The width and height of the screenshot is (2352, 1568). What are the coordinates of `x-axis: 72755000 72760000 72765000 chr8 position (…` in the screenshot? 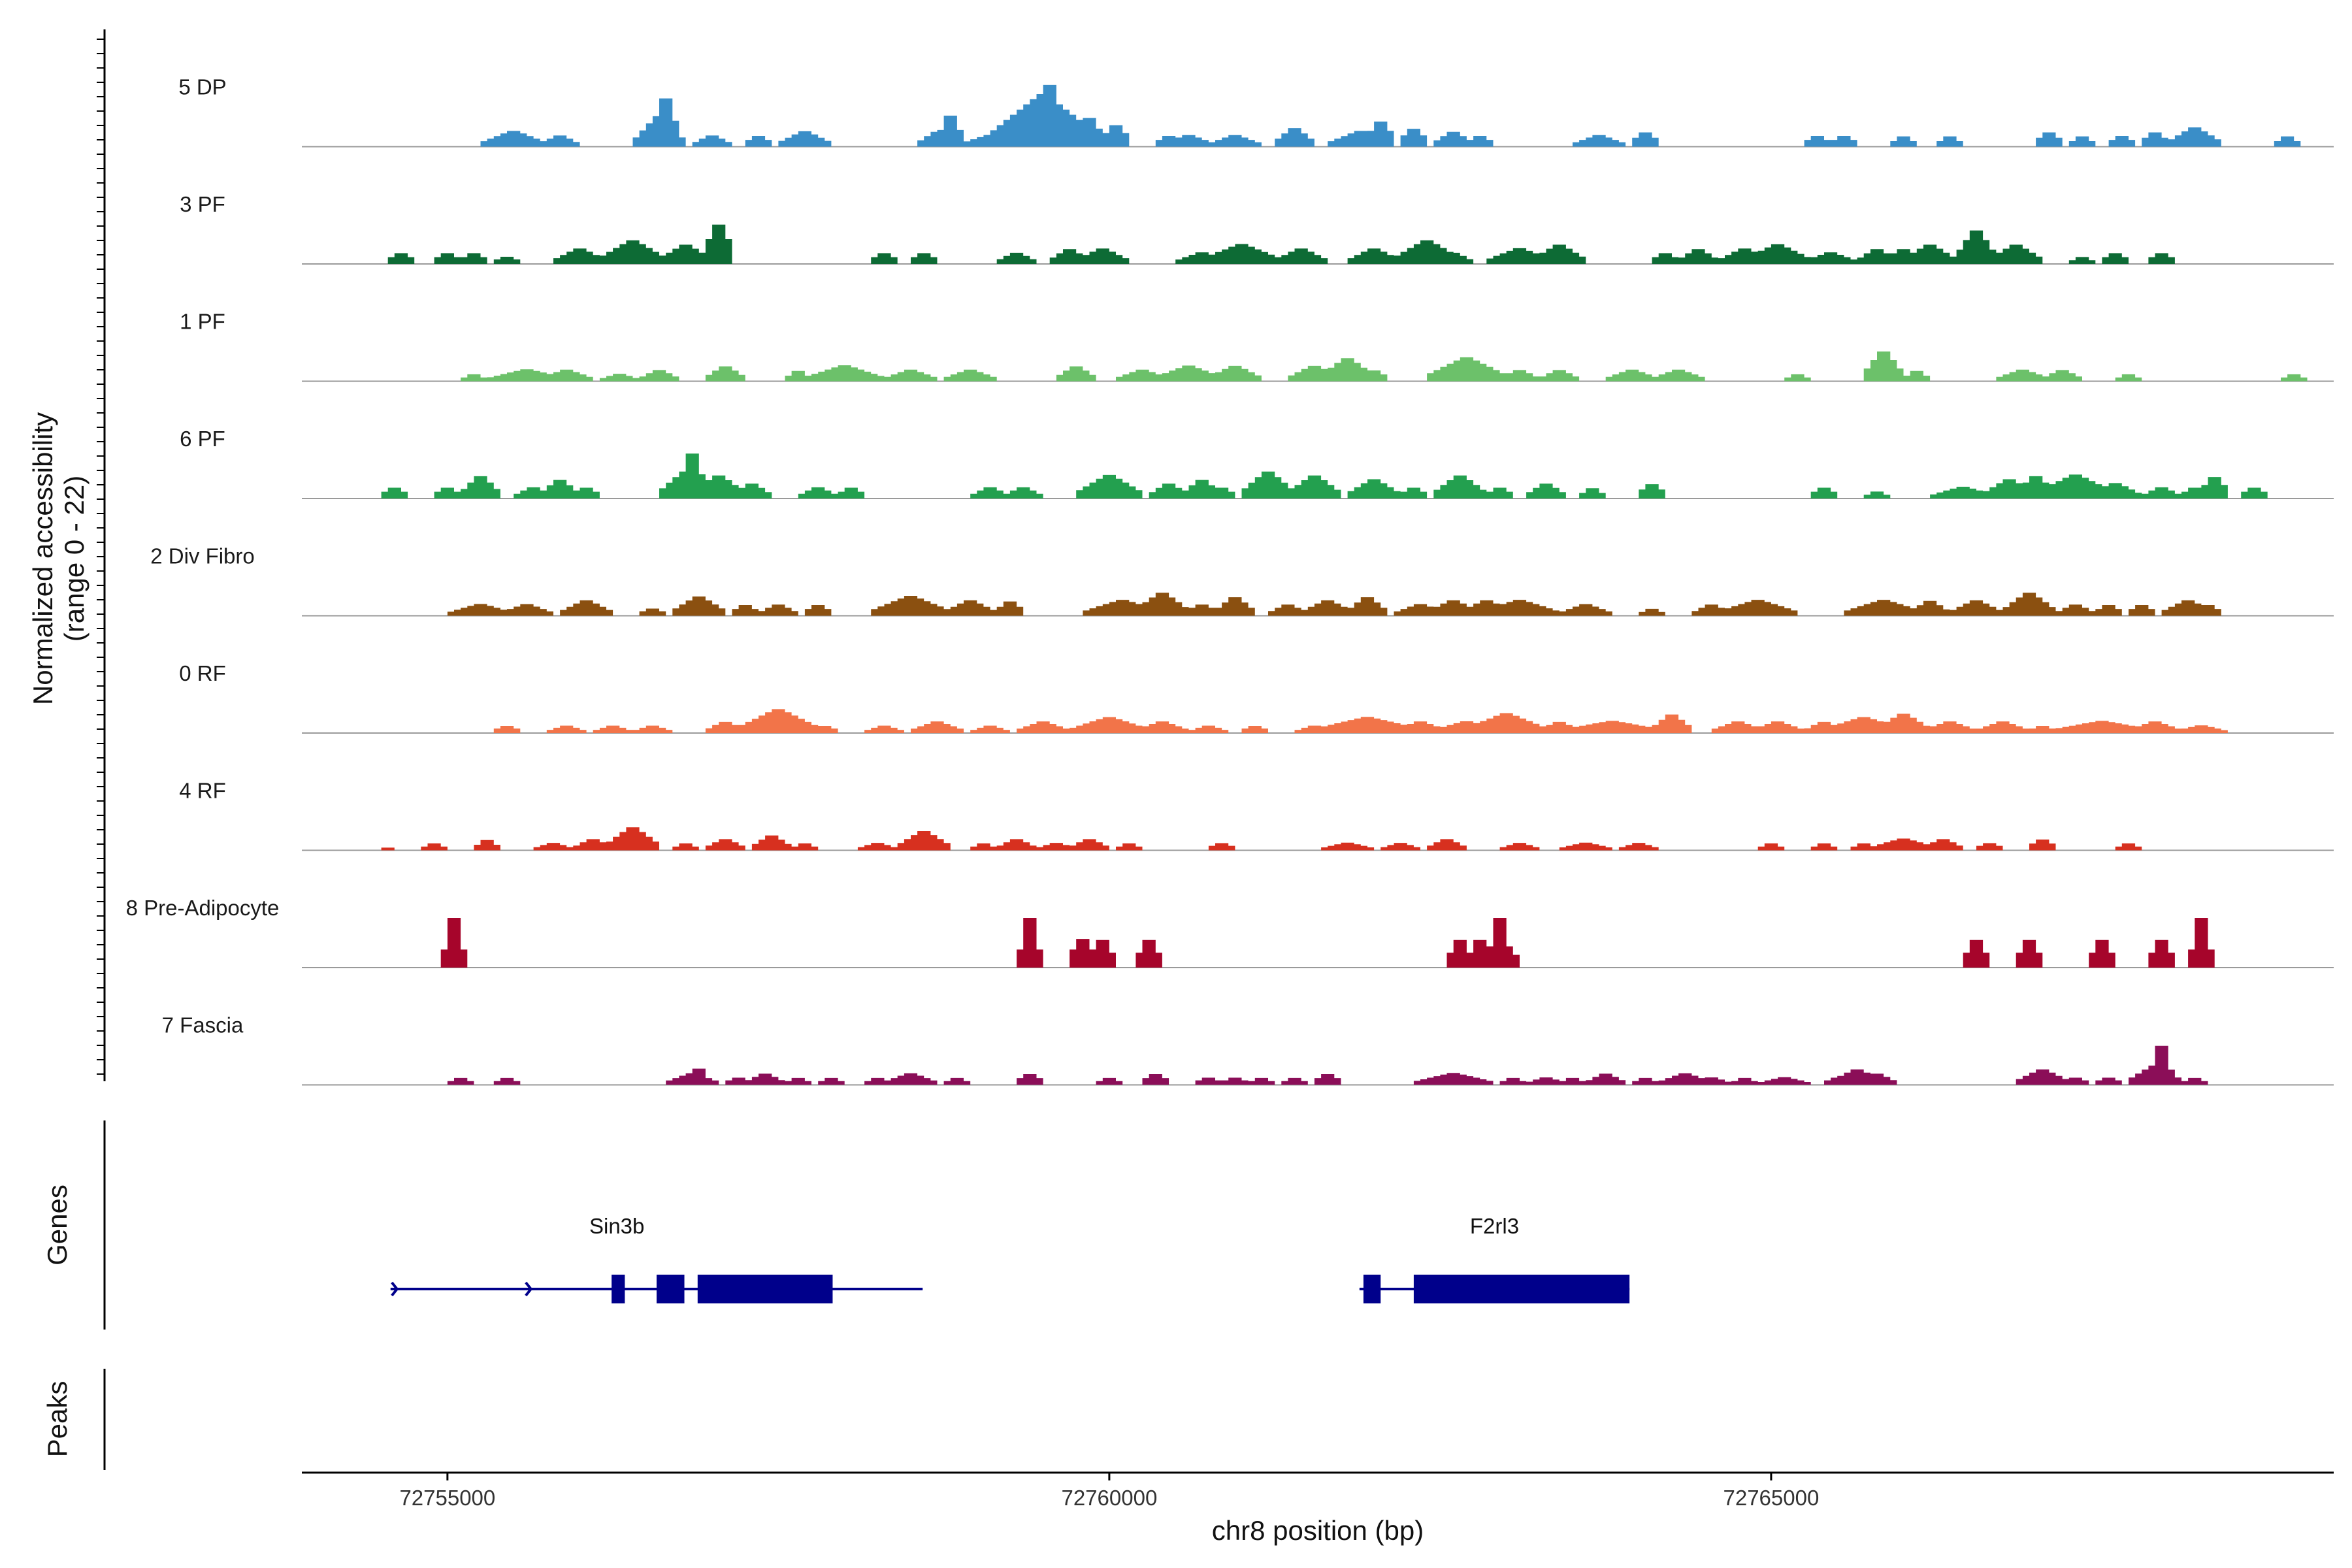 It's located at (1318, 1508).